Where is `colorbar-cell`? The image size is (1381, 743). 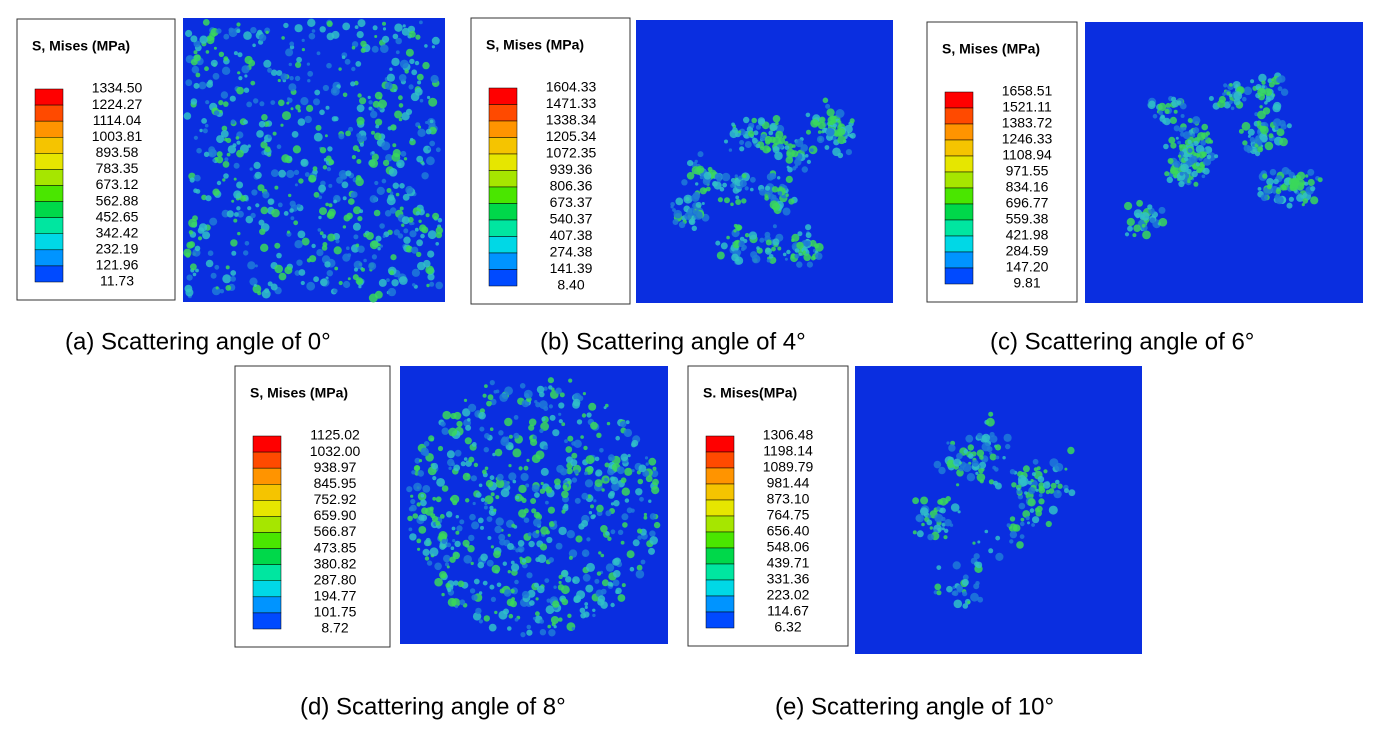
colorbar-cell is located at coordinates (503, 162).